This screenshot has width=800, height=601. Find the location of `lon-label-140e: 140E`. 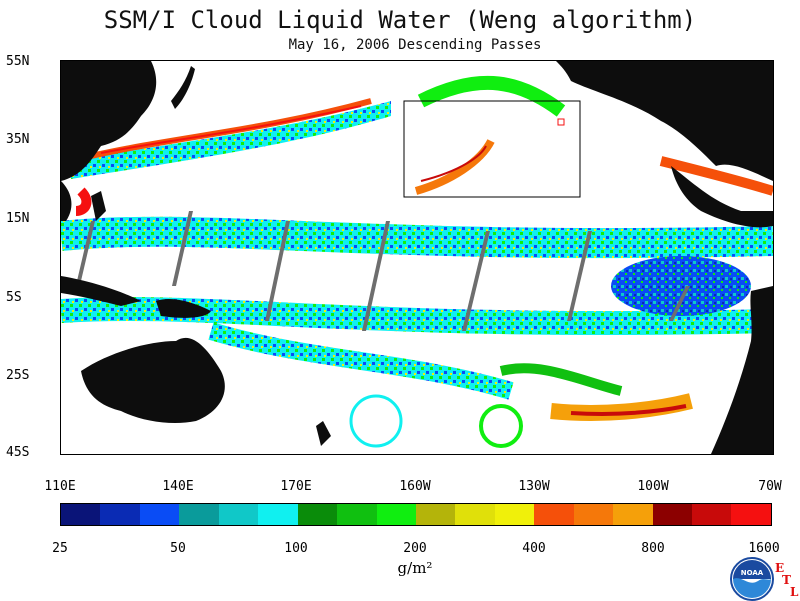

lon-label-140e: 140E is located at coordinates (178, 486).